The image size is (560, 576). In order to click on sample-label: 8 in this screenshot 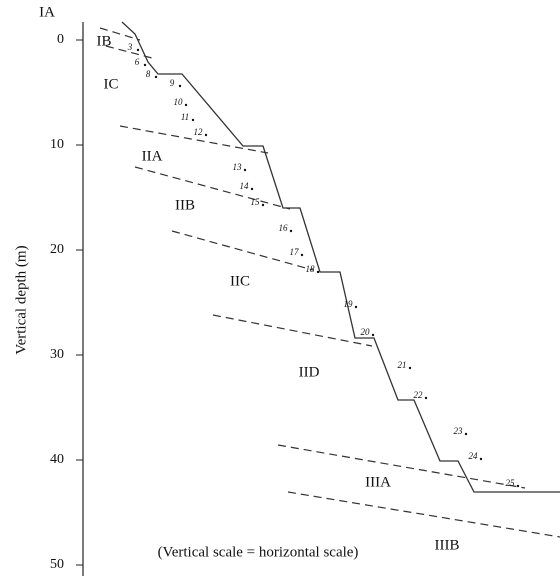, I will do `click(148, 74)`.